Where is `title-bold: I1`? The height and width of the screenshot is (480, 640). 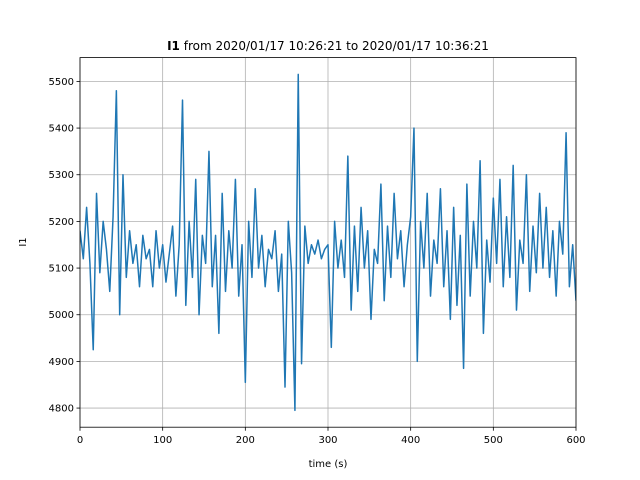
title-bold: I1 is located at coordinates (173, 46).